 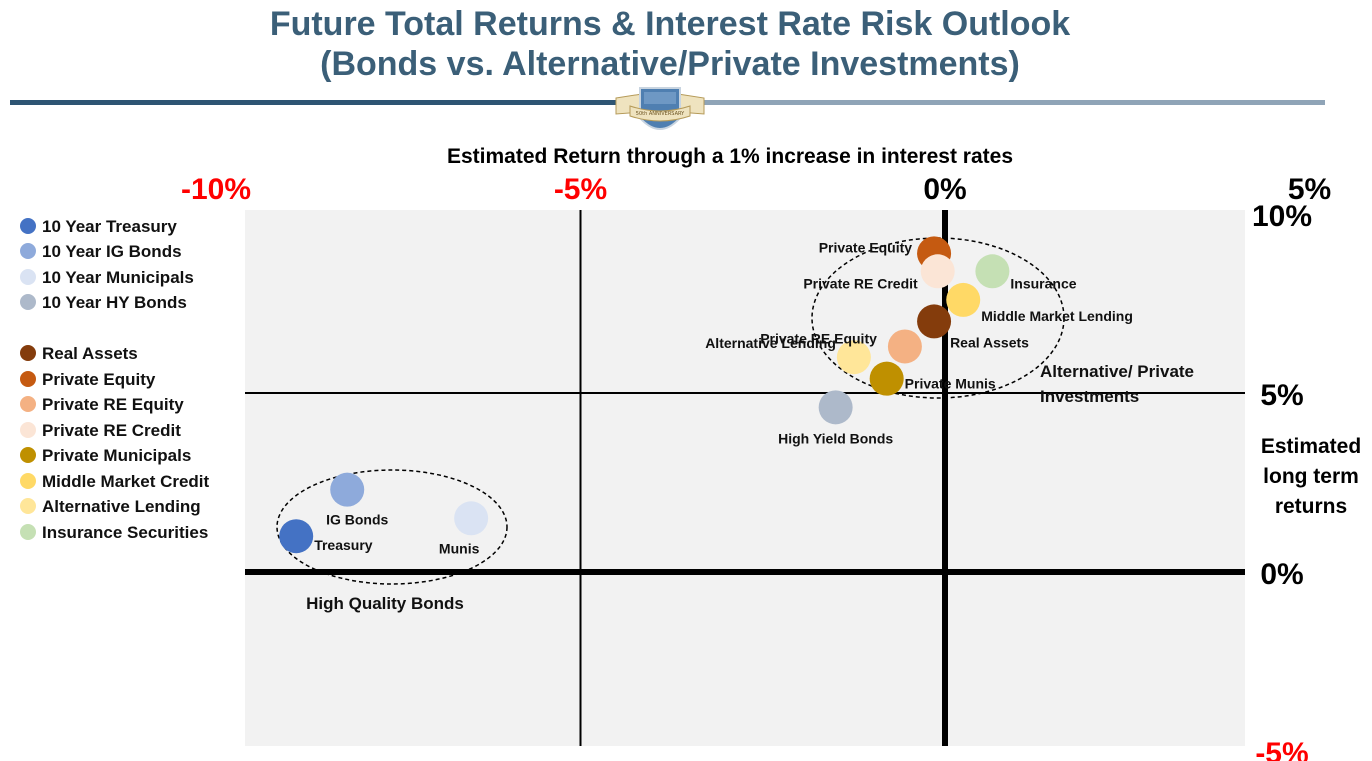 I want to click on data-point-label: Alternative Lending, so click(x=770, y=343).